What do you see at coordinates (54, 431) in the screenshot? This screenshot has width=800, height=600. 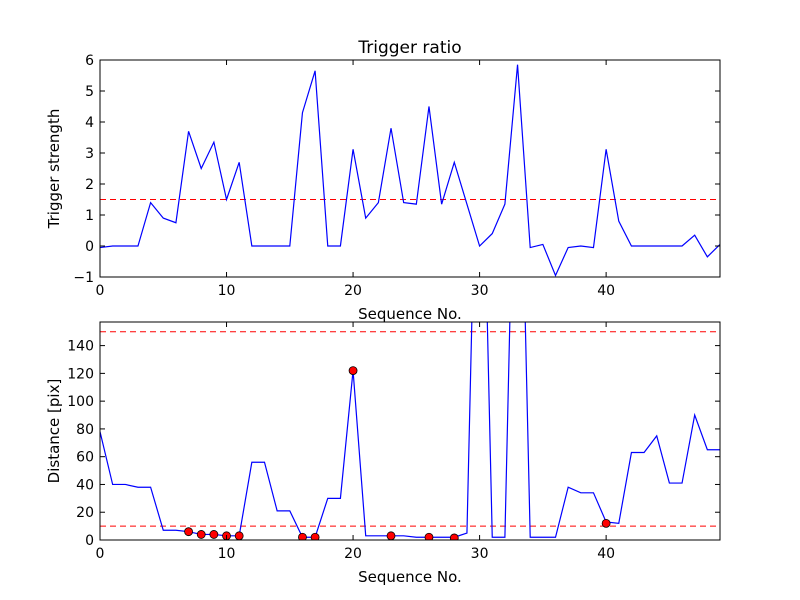 I see `y-axis-label: Distance [pix]` at bounding box center [54, 431].